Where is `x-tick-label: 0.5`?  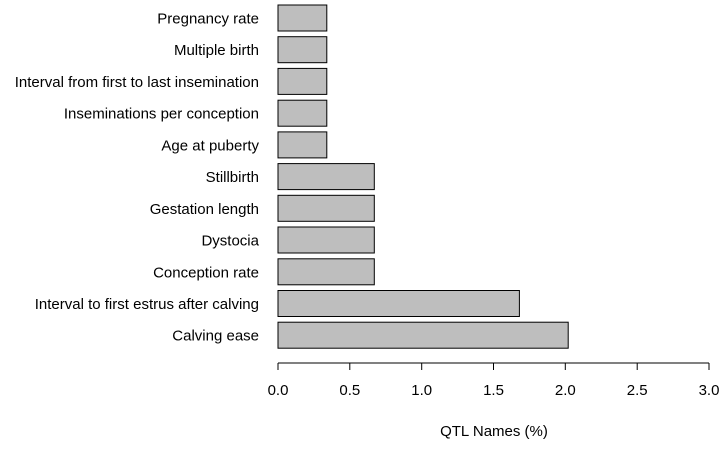 x-tick-label: 0.5 is located at coordinates (349, 390).